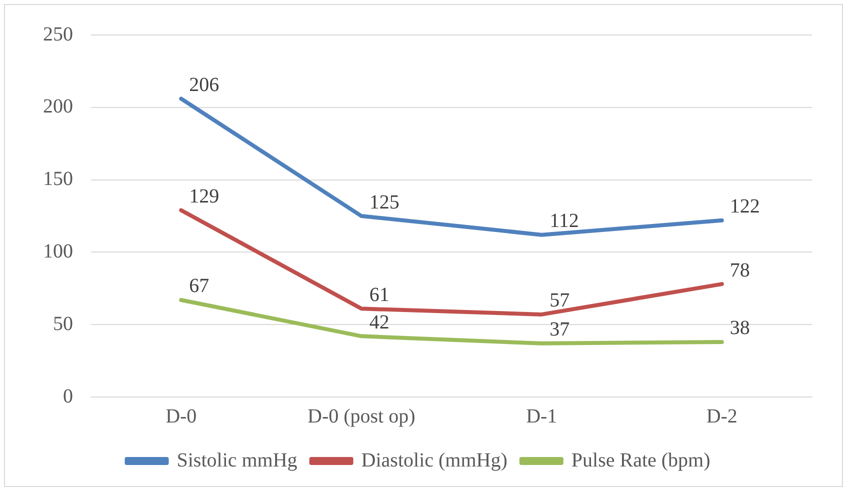 Image resolution: width=847 pixels, height=491 pixels. Describe the element at coordinates (745, 207) in the screenshot. I see `data-label: 122` at that location.